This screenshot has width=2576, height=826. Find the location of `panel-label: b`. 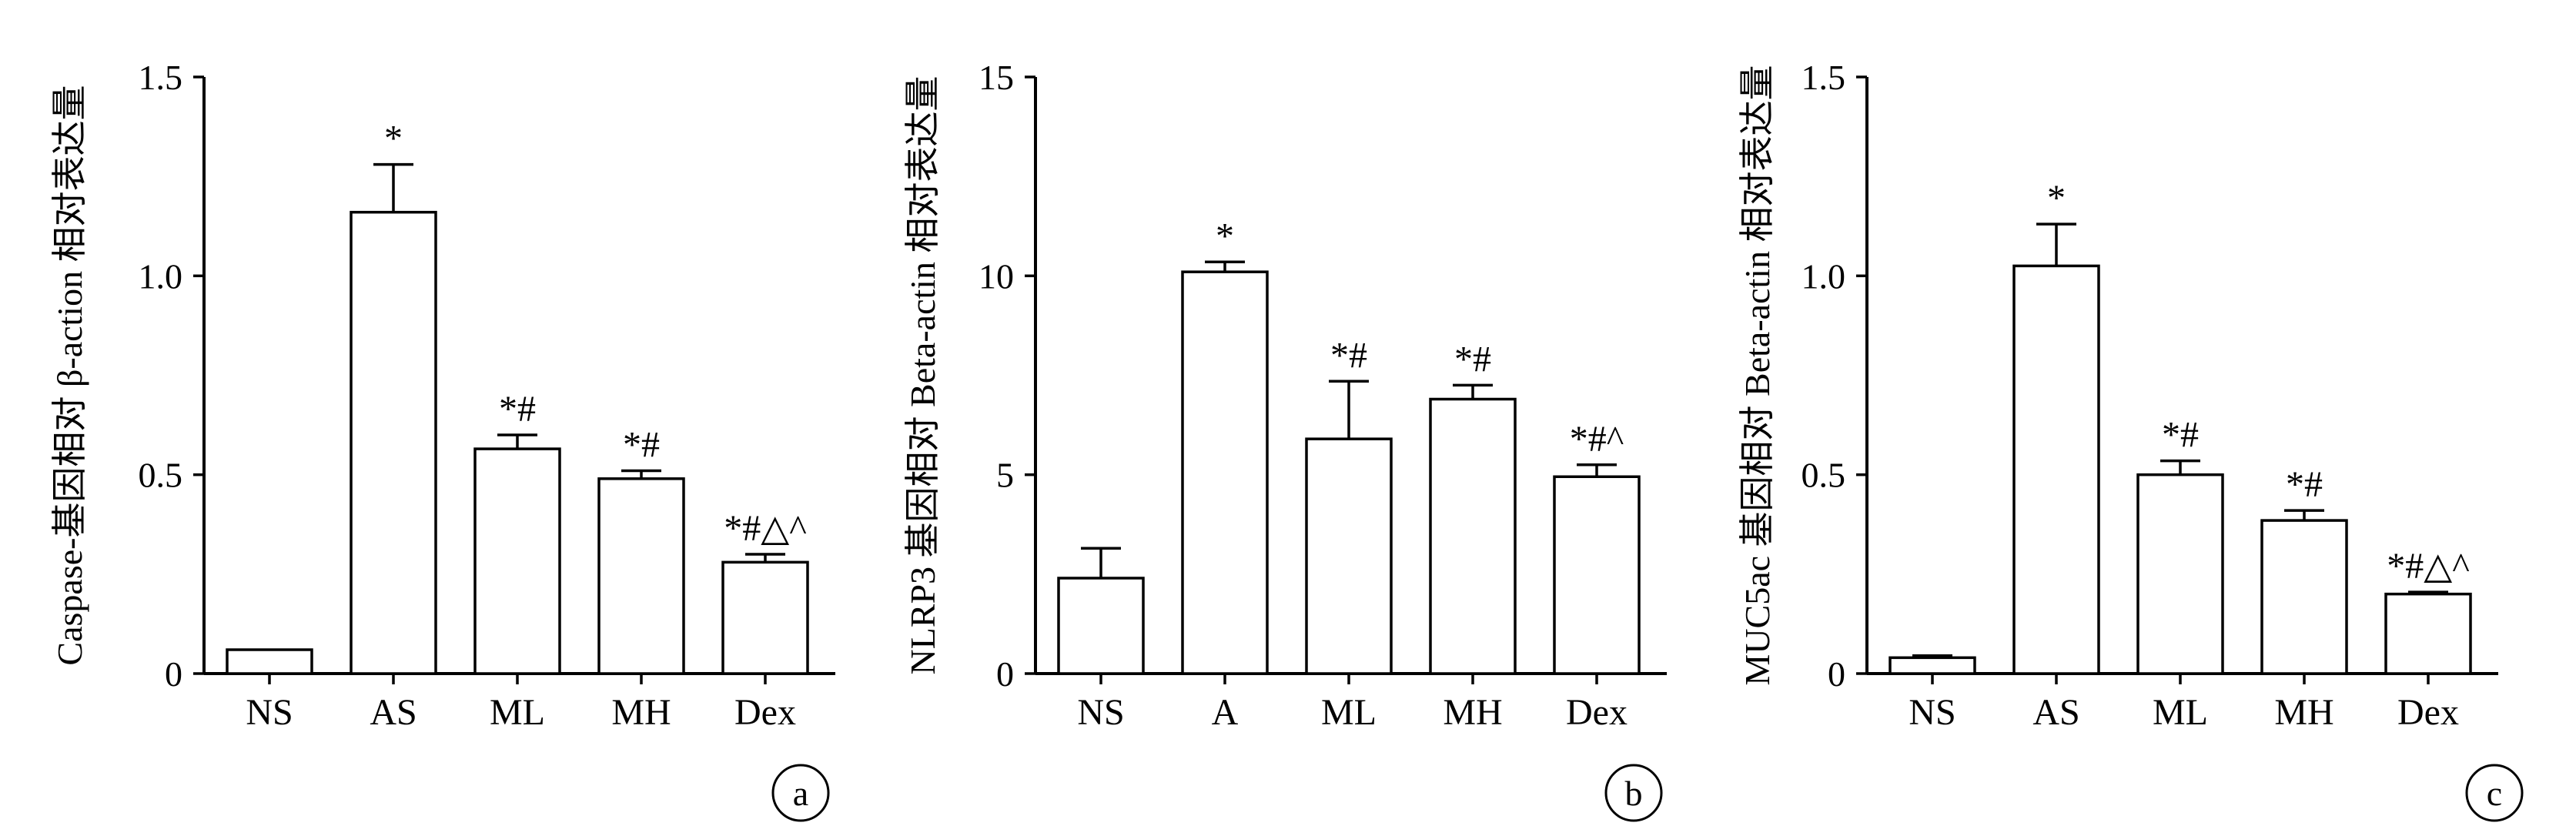

panel-label: b is located at coordinates (1634, 793).